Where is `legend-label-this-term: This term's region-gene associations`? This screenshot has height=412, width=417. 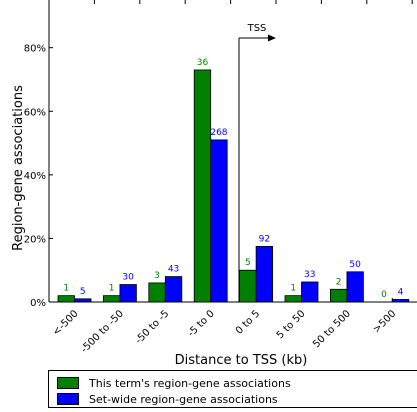 legend-label-this-term: This term's region-gene associations is located at coordinates (190, 383).